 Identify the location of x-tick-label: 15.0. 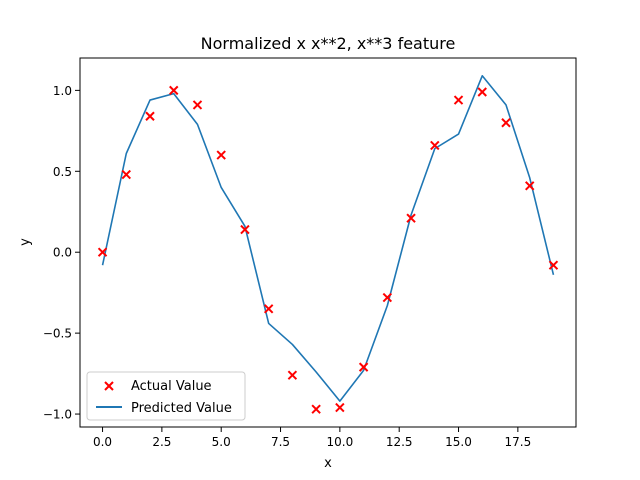
(458, 442).